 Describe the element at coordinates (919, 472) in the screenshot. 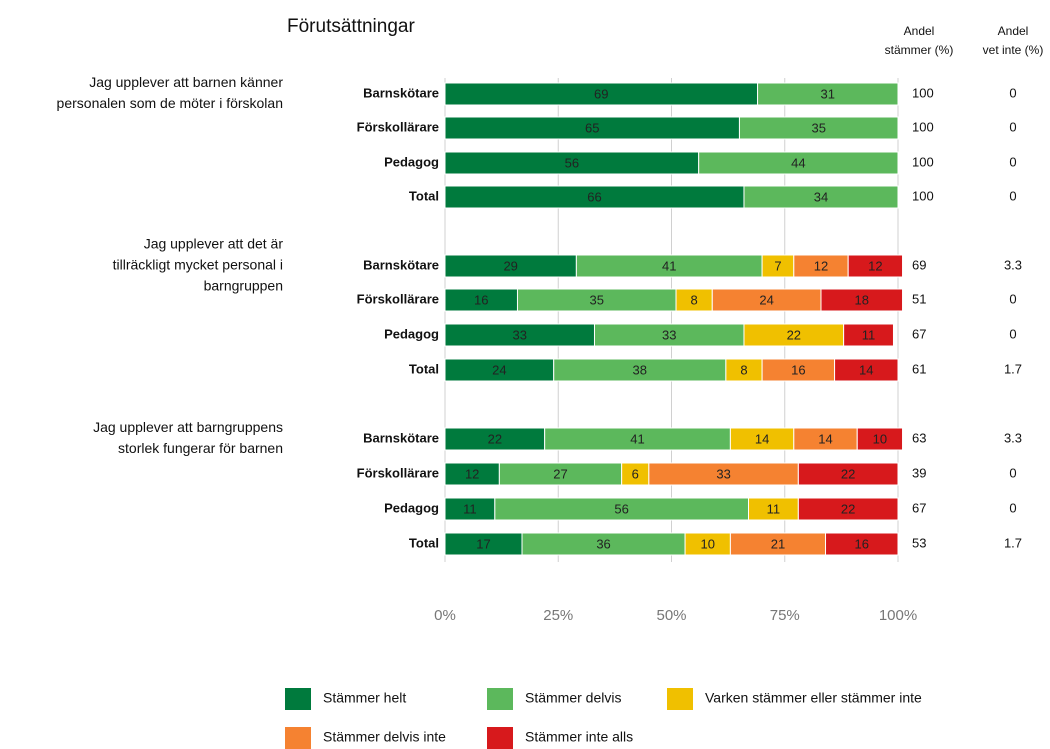

I see `column-value: 39` at that location.